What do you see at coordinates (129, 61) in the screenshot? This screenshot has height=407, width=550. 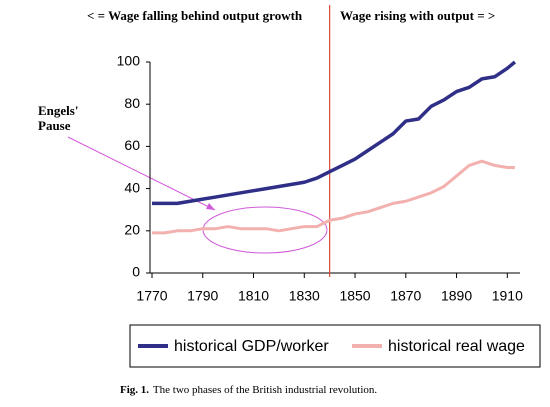 I see `y-tick-label: 100` at bounding box center [129, 61].